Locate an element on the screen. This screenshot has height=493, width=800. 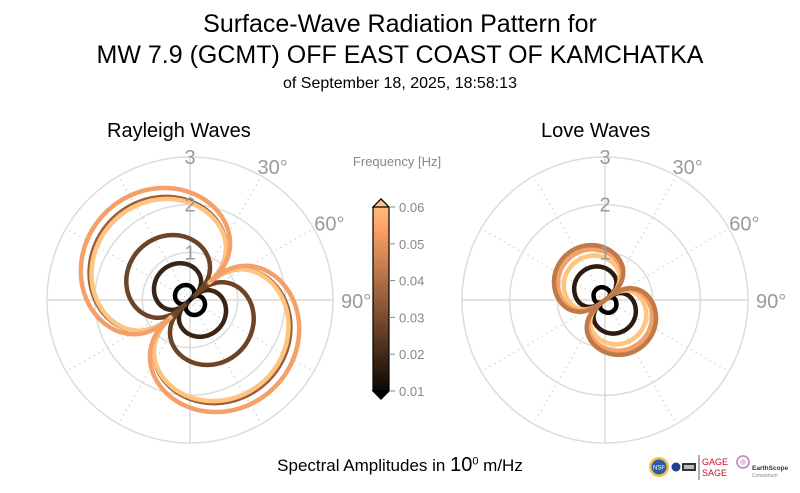
caption-unit: m/Hz is located at coordinates (500, 465).